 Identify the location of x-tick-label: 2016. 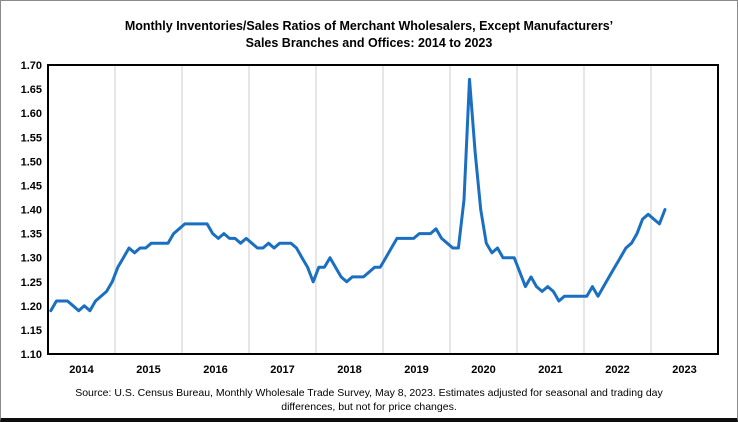
(215, 370).